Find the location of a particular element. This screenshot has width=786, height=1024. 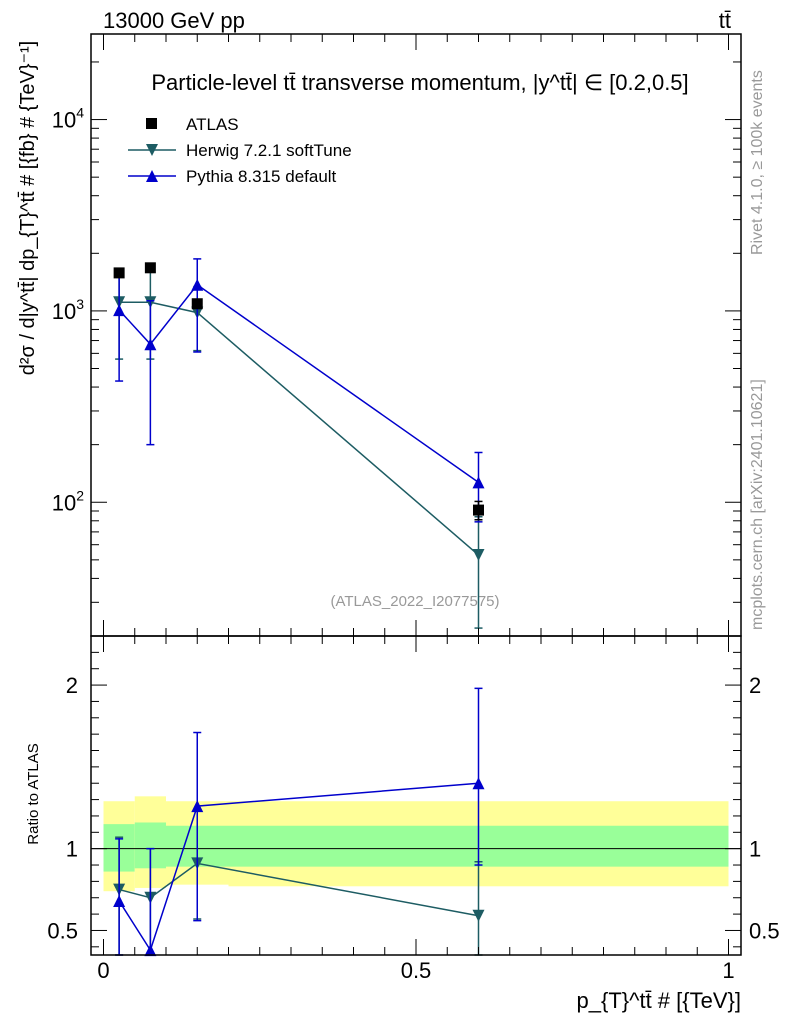

main-y-tick-label: 10² is located at coordinates (68, 501).